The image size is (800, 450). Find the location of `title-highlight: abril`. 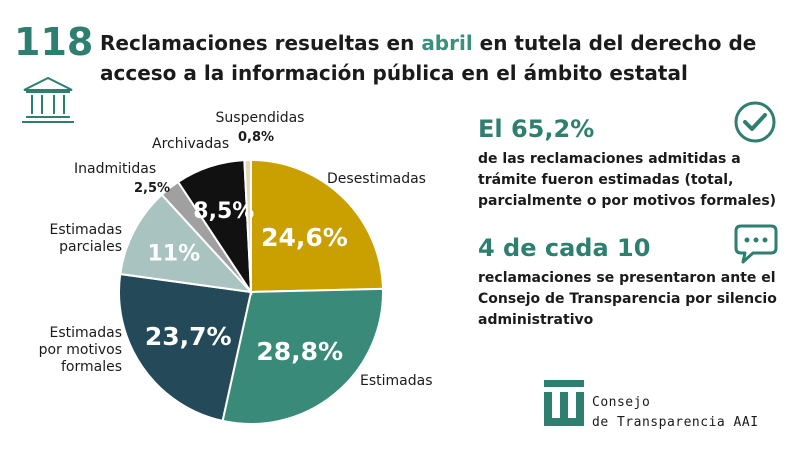

title-highlight: abril is located at coordinates (447, 43).